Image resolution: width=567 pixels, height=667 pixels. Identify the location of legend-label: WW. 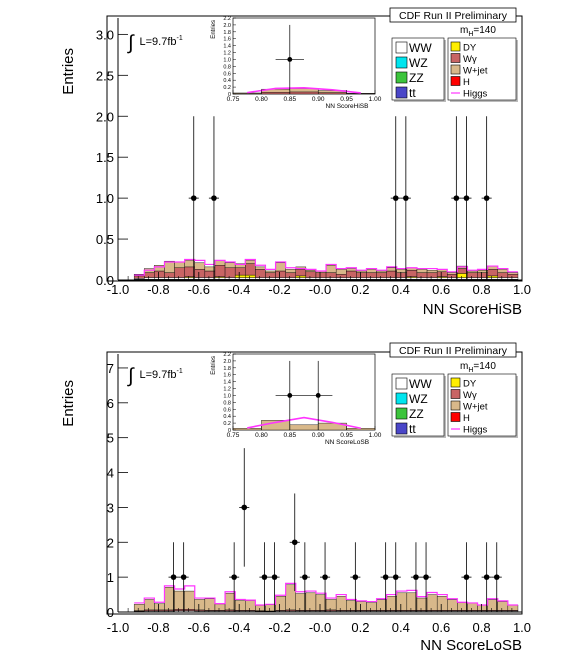
(420, 48).